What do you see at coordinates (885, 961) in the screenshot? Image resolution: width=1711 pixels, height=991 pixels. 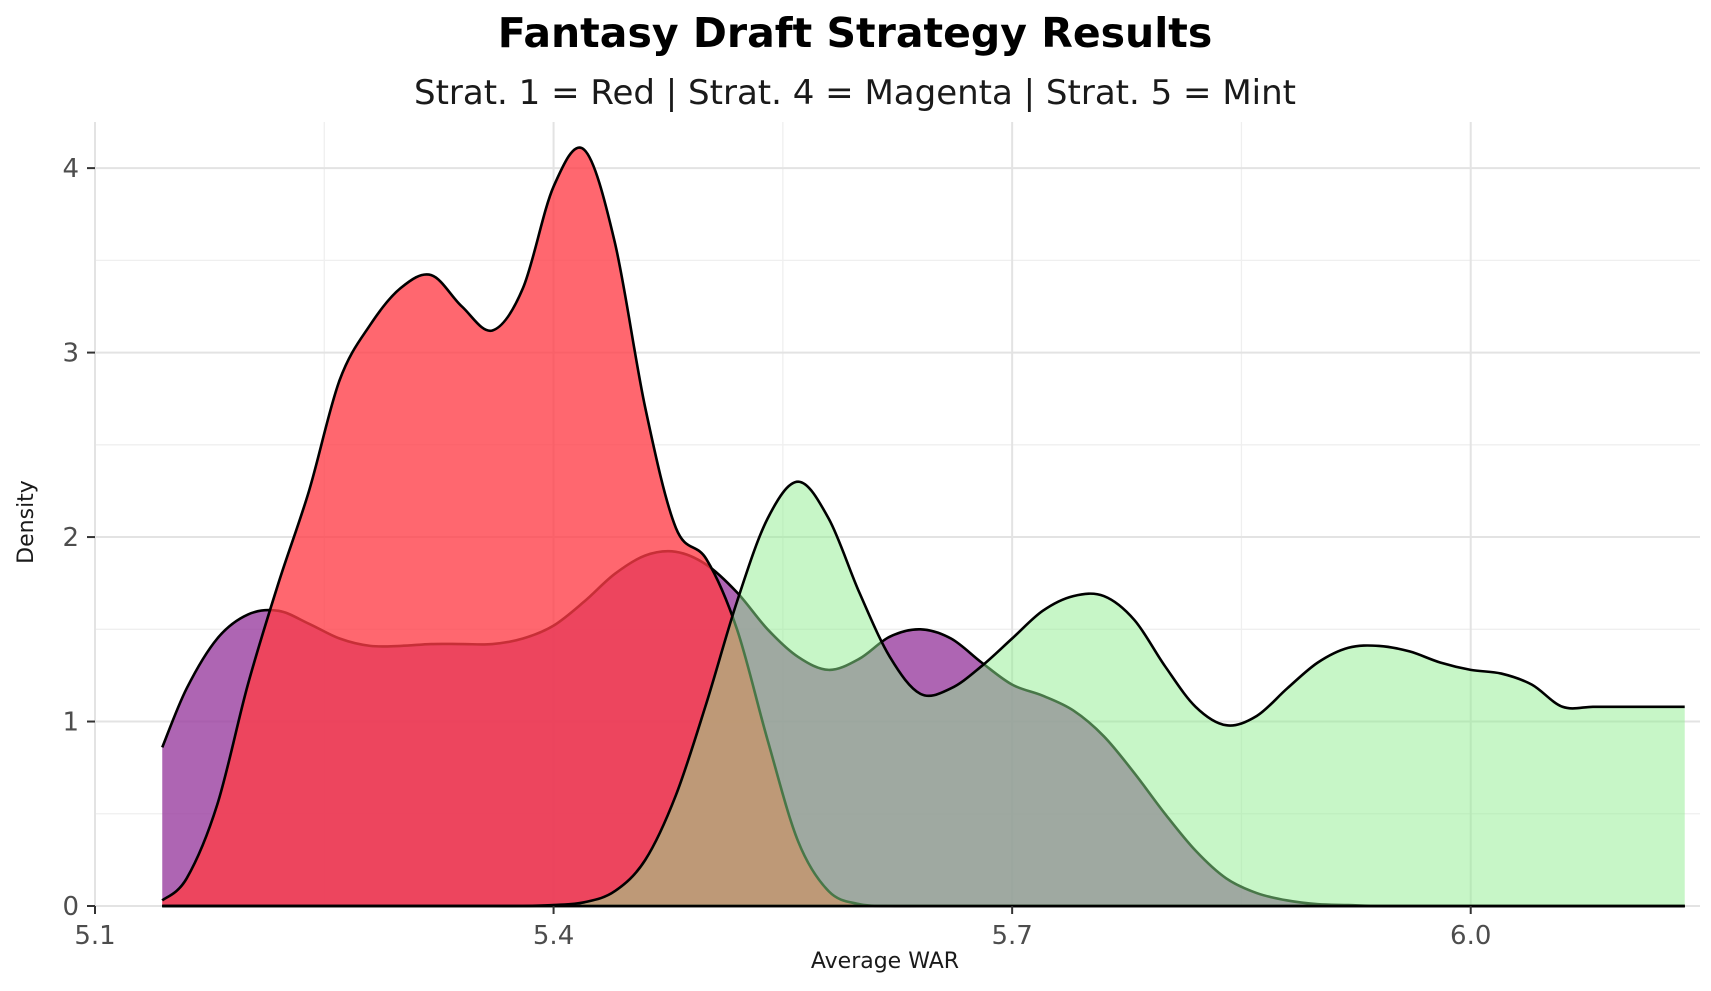 I see `x-axis-title: Average WAR` at bounding box center [885, 961].